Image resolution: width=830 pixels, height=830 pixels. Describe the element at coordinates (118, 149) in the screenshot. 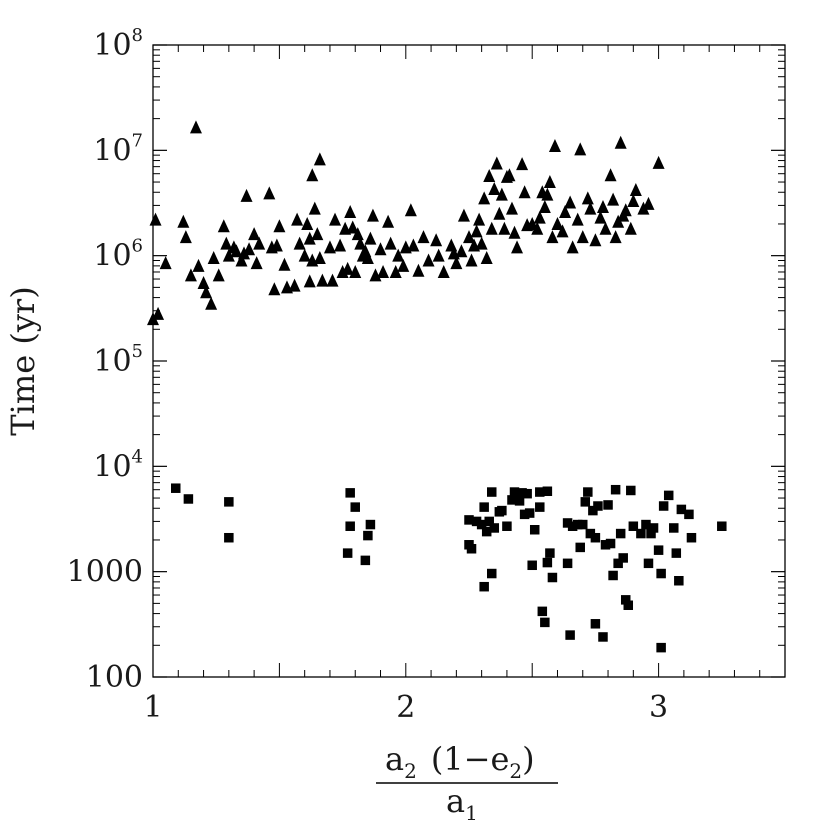

I see `y-tick-label: 10⁷` at that location.